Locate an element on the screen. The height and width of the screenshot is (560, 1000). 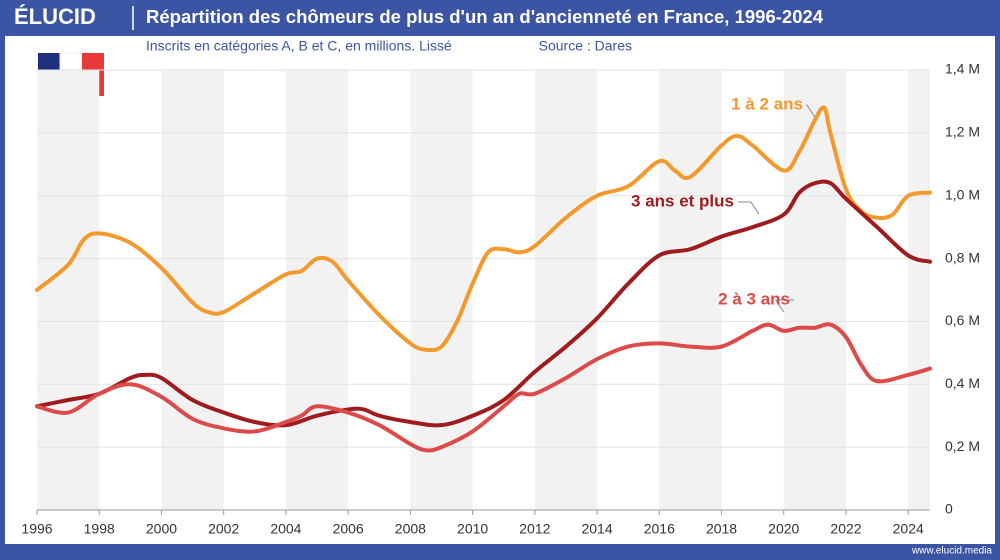
x-tick-label: 2006 is located at coordinates (348, 529).